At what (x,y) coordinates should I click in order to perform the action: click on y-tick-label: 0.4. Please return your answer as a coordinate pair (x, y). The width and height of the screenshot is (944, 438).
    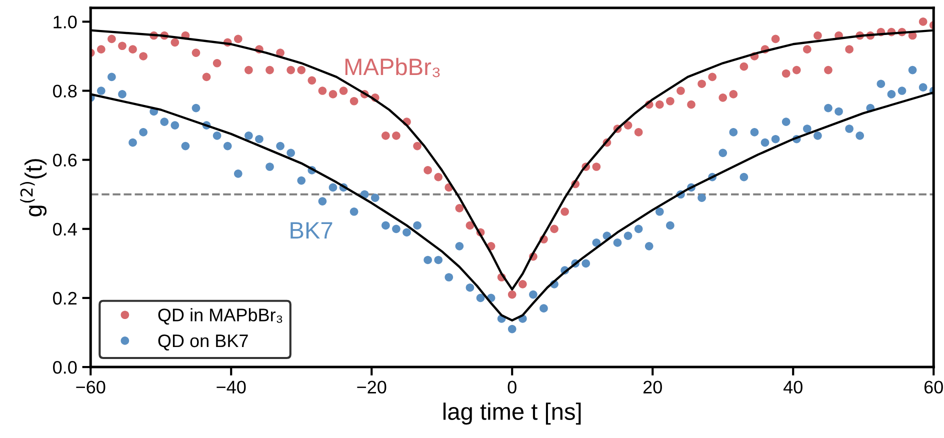
    Looking at the image, I should click on (65, 229).